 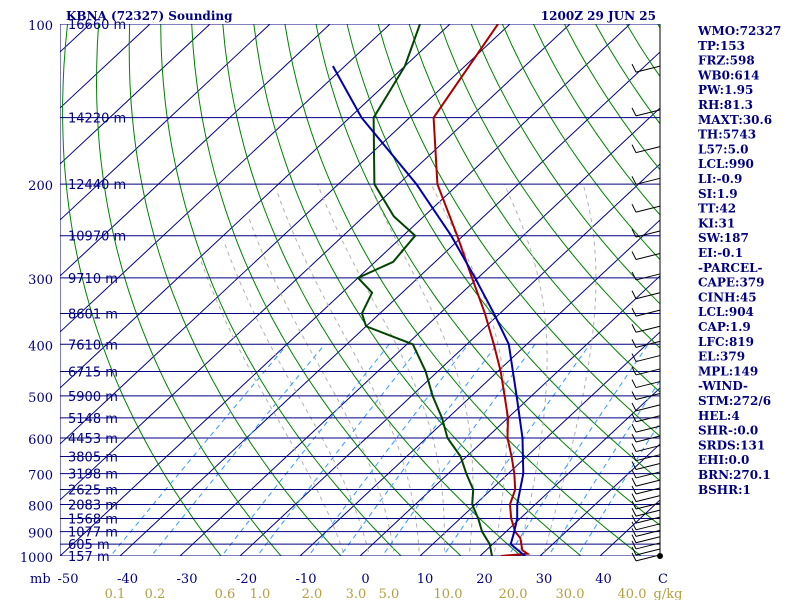 I want to click on height-label: 3805 m, so click(x=93, y=457).